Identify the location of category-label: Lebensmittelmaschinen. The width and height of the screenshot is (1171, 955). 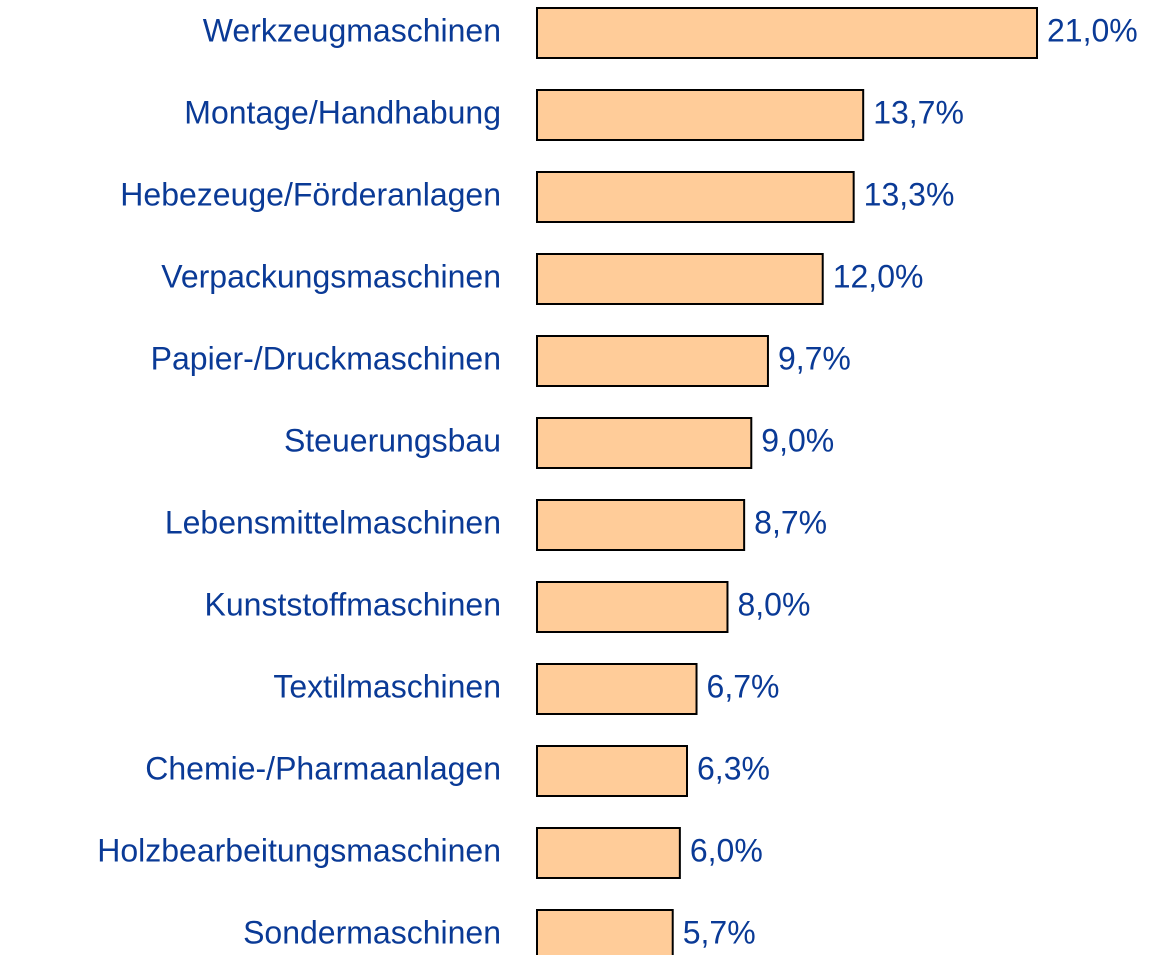
(333, 522).